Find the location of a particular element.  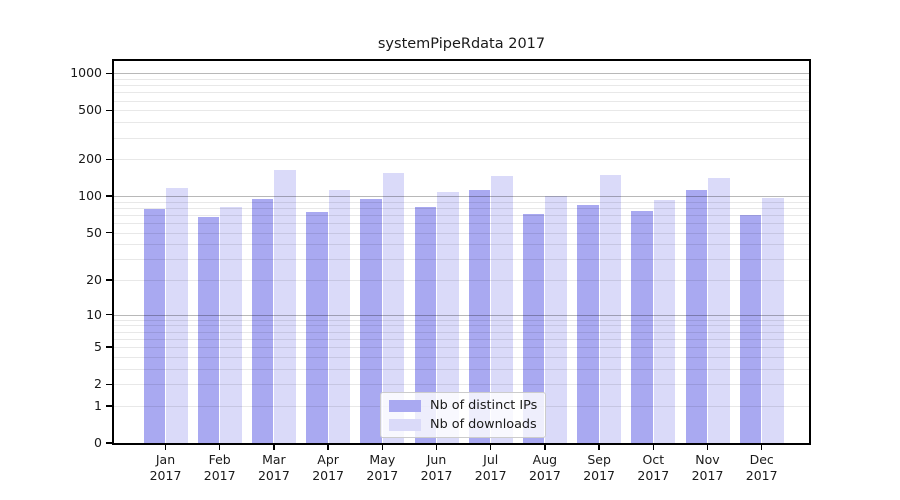

y-tick-label: 500 is located at coordinates (90, 110).